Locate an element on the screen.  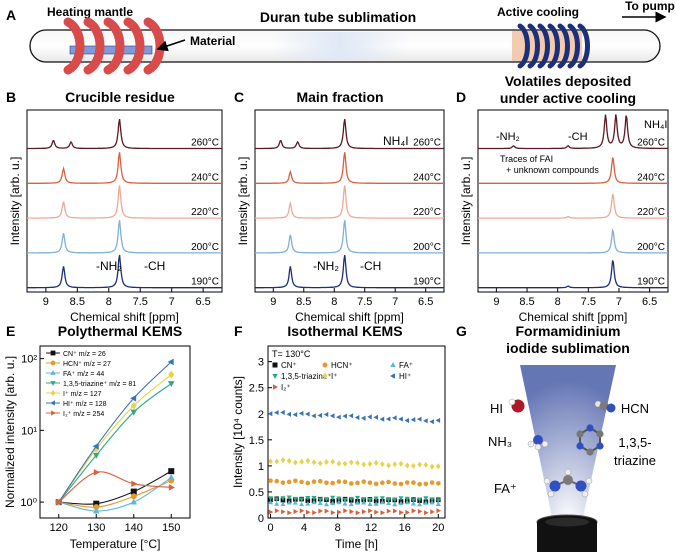
legend-entry: I⁺ m/z = 127 is located at coordinates (82, 394).